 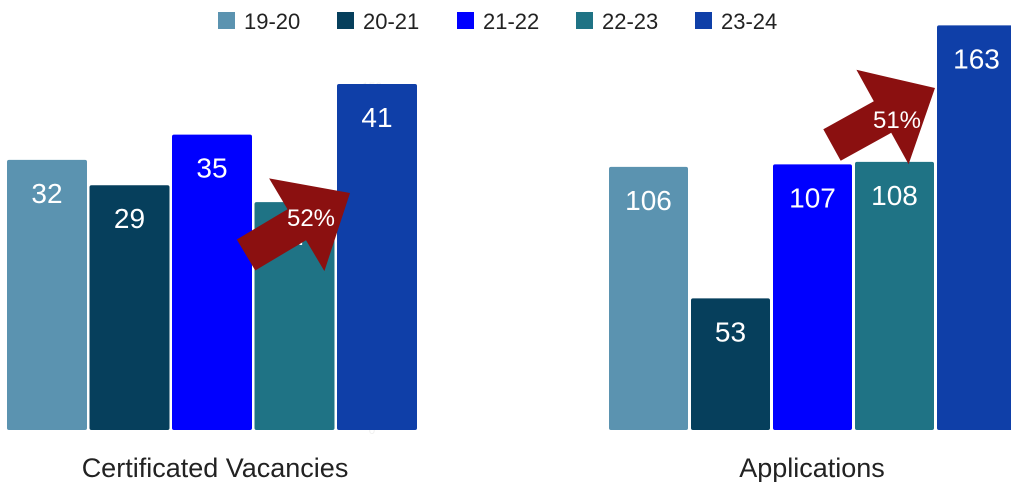 I want to click on legend: 19-20 20-21 21-22 22-23 23-24, so click(x=497, y=21).